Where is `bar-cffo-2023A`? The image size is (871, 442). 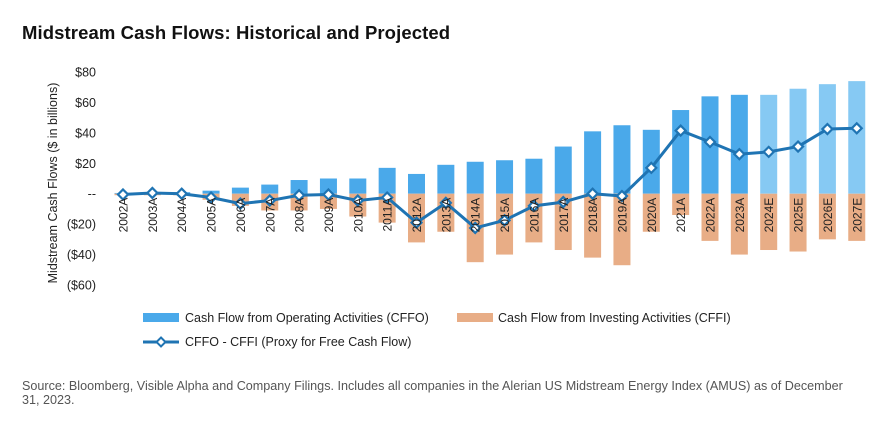 bar-cffo-2023A is located at coordinates (739, 144).